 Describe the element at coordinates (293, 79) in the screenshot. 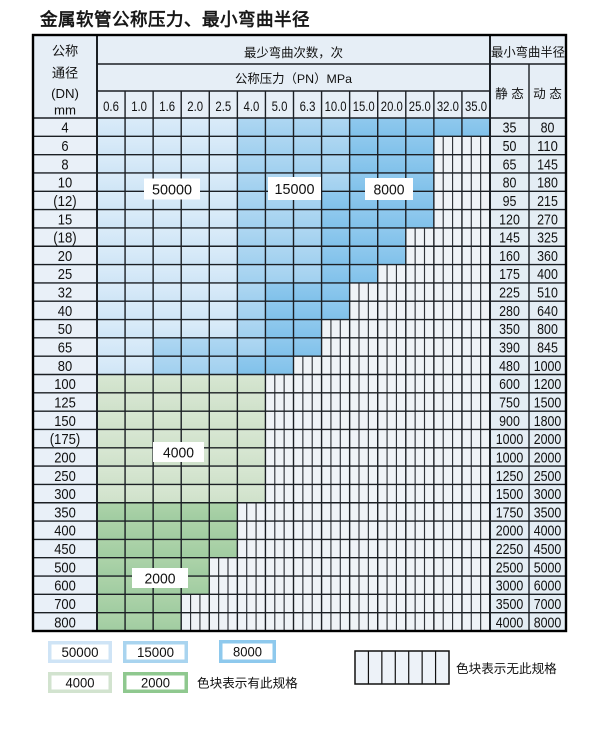

I see `svg-text: 公称压力（PN）MPa` at that location.